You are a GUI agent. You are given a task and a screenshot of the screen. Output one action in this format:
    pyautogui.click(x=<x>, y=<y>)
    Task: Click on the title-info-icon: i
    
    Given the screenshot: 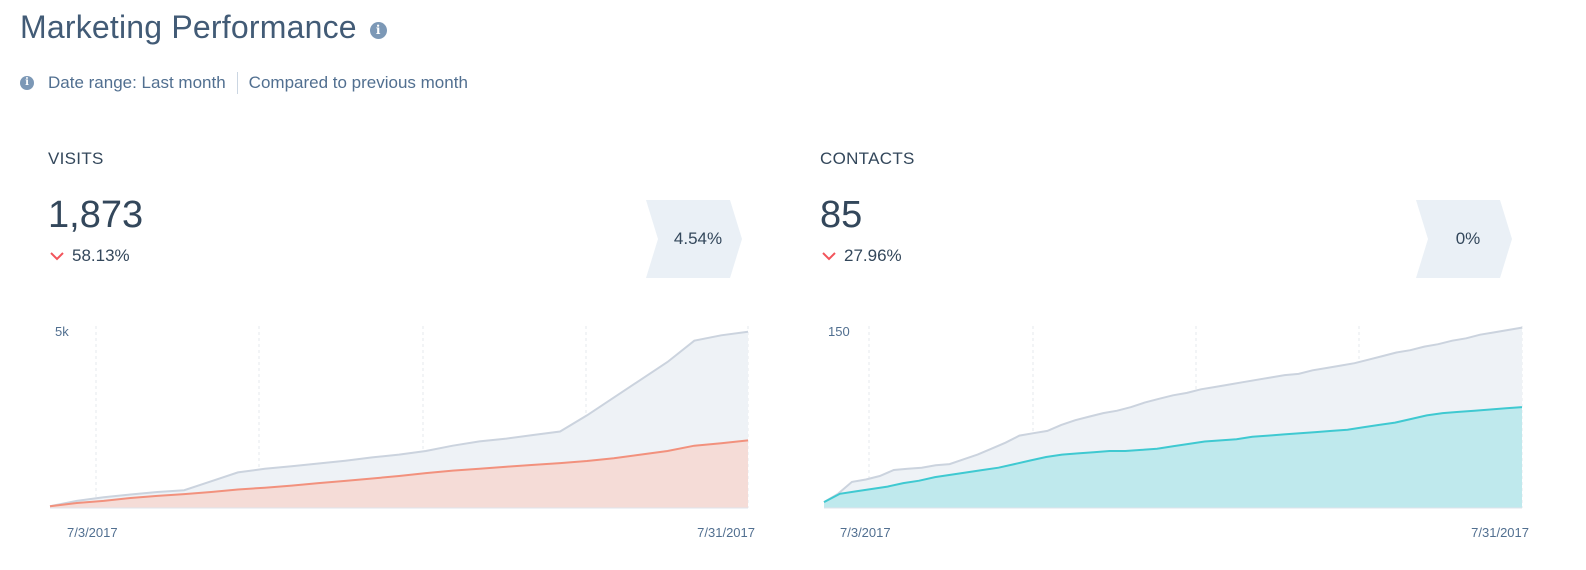 What is the action you would take?
    pyautogui.click(x=378, y=30)
    